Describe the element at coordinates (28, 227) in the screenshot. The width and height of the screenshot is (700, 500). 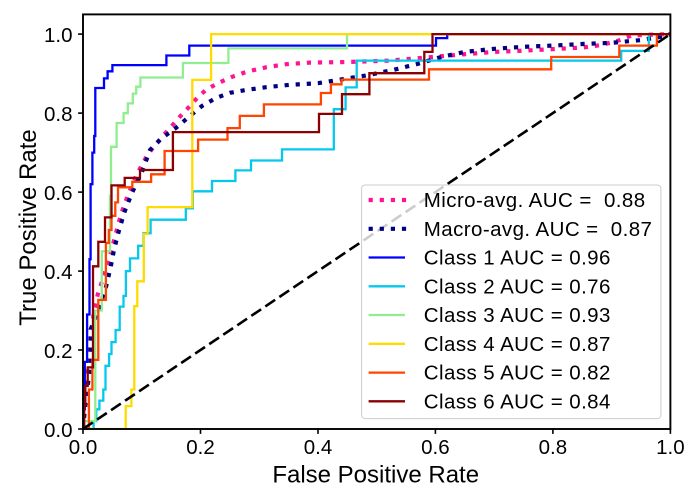
I see `svg-text: True Positive Rate` at that location.